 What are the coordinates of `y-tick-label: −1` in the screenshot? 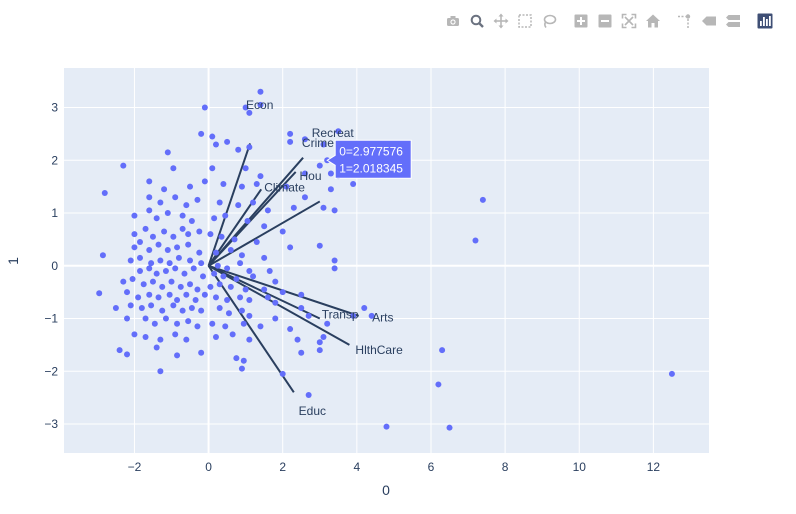 It's located at (51, 319).